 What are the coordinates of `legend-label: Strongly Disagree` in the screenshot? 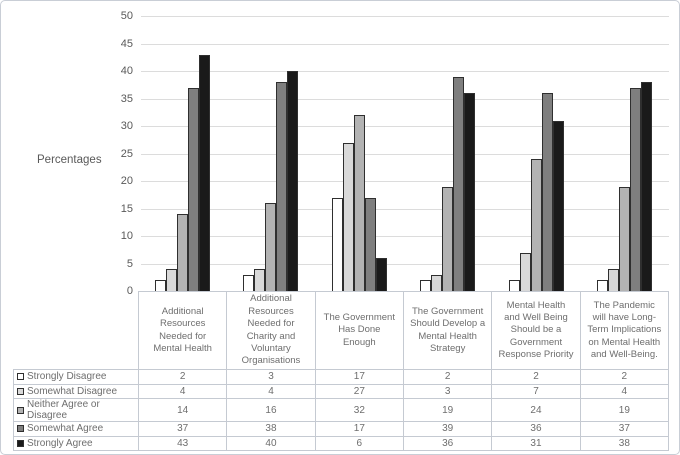 It's located at (67, 377).